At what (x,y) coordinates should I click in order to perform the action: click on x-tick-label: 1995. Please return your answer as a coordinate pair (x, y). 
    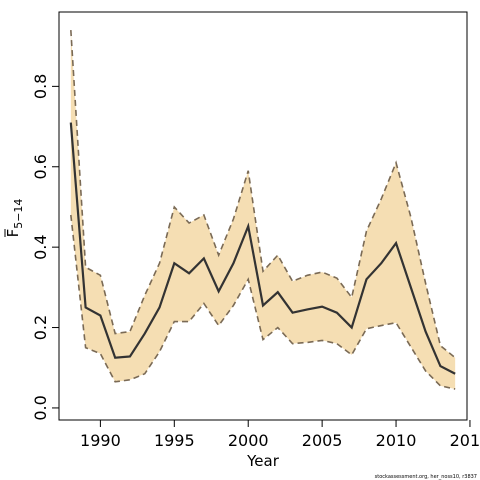
    Looking at the image, I should click on (174, 440).